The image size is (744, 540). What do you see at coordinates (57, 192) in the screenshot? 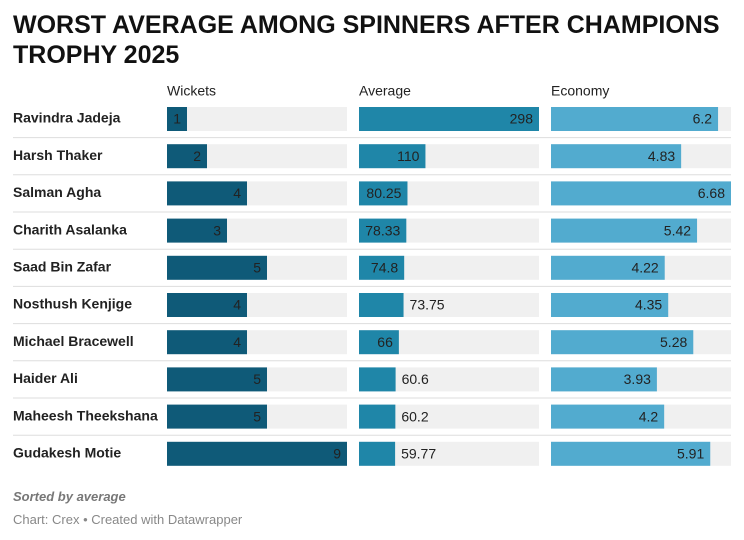
I see `row-label: Salman Agha` at bounding box center [57, 192].